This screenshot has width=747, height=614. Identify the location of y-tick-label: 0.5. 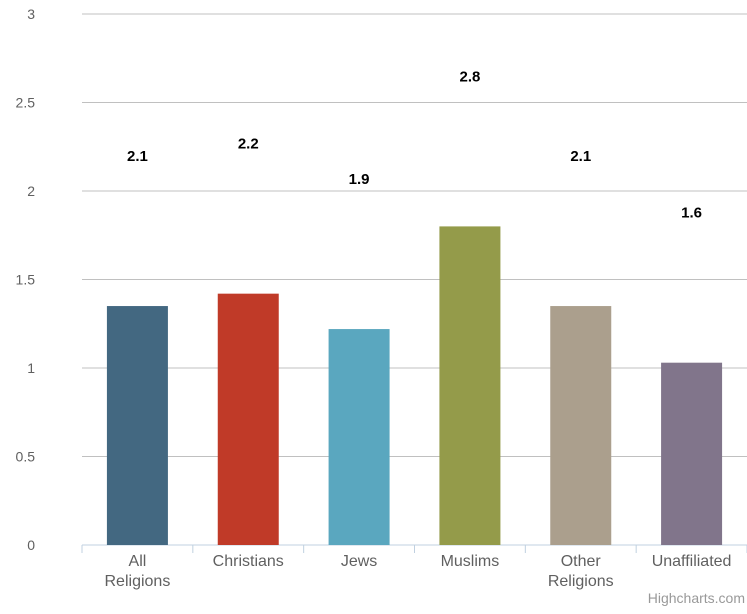
(26, 457).